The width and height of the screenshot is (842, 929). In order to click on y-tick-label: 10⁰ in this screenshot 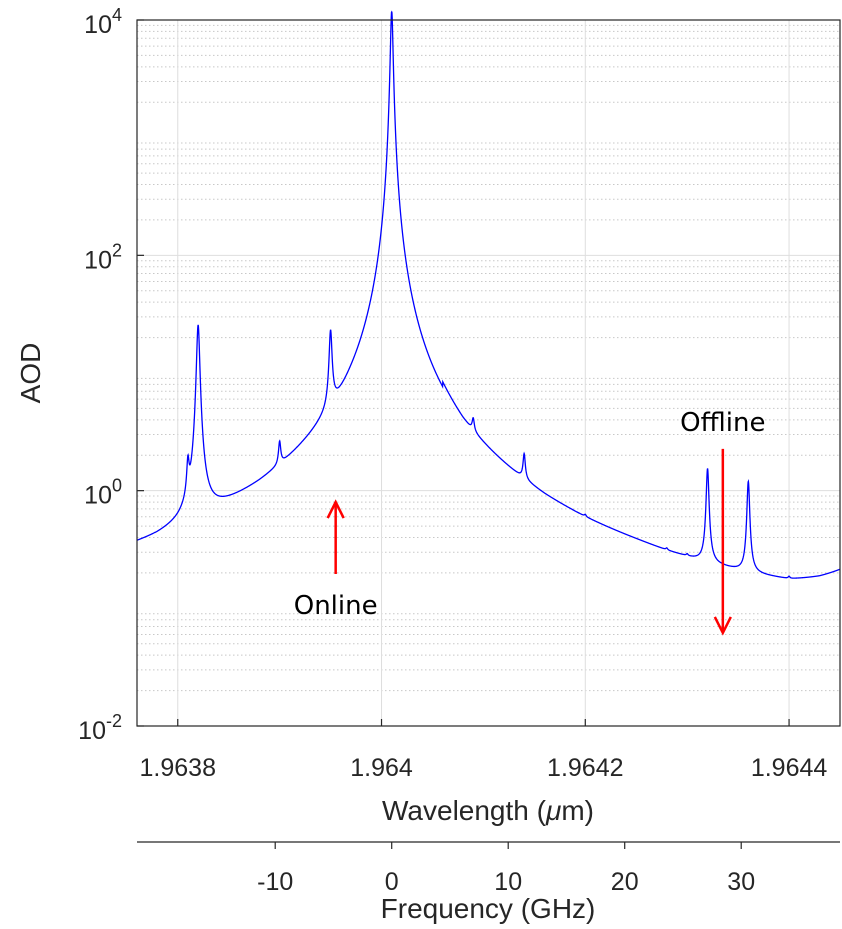, I will do `click(103, 493)`.